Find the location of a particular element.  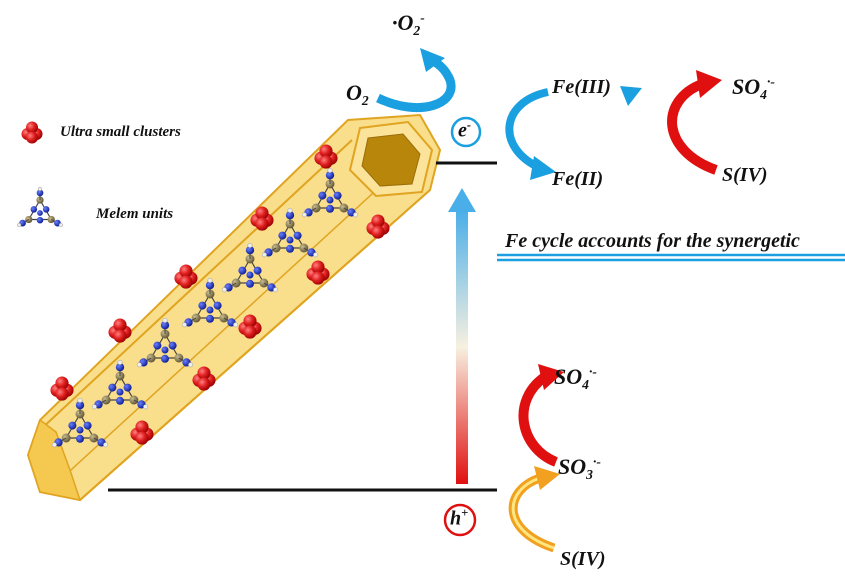

hole-circle is located at coordinates (460, 520).